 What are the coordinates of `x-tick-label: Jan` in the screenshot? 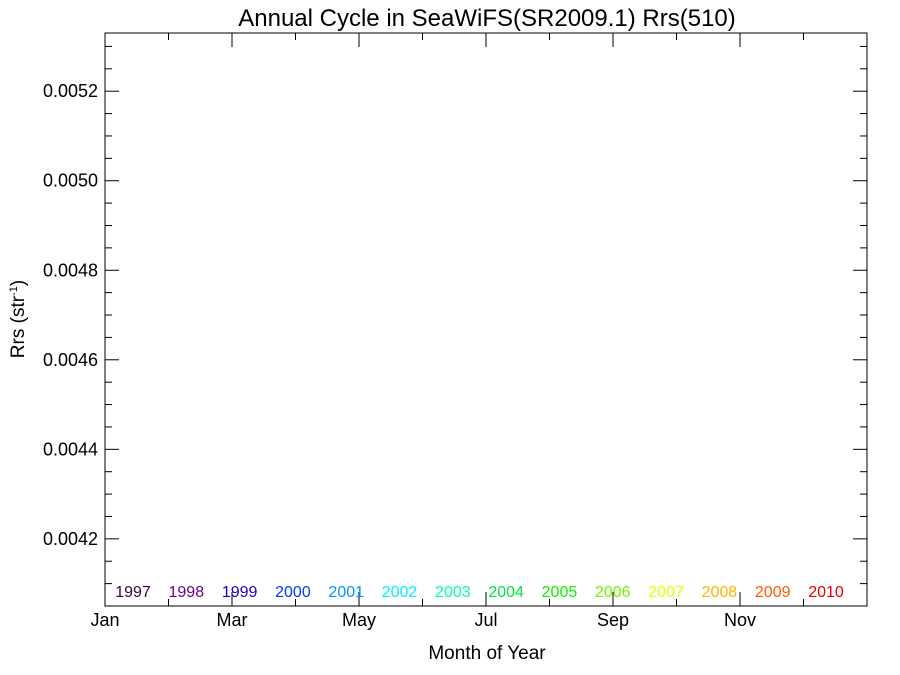 It's located at (104, 620).